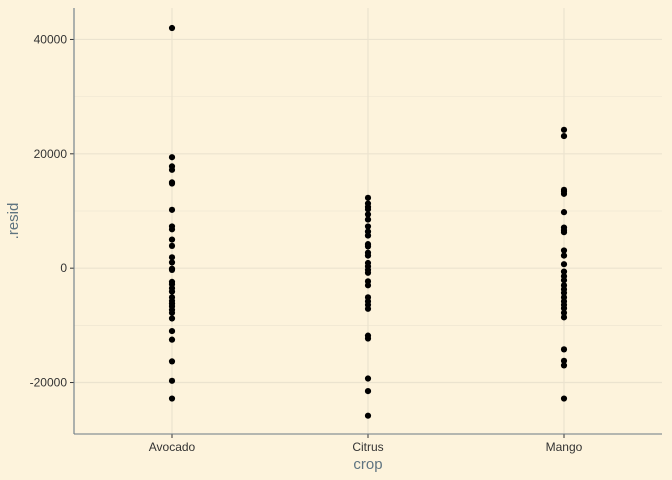  I want to click on x-tick-label: Citrus, so click(367, 447).